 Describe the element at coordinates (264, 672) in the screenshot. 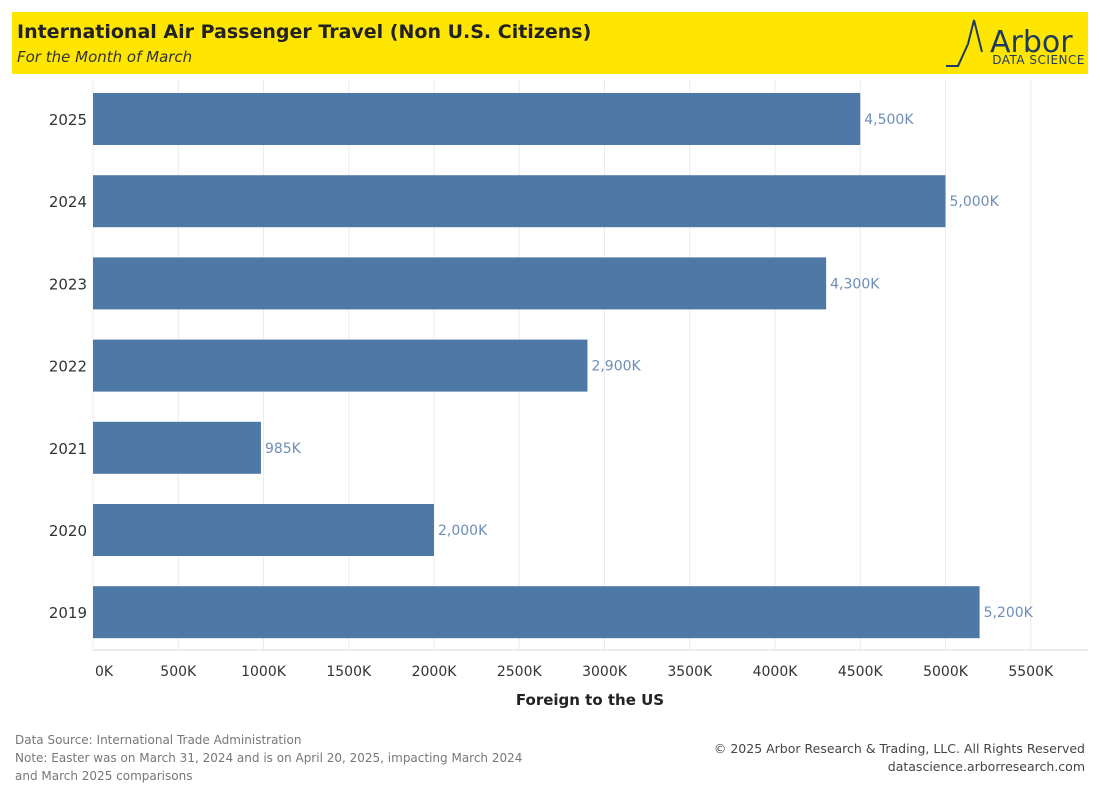

I see `x-tick-label: 1000K` at that location.